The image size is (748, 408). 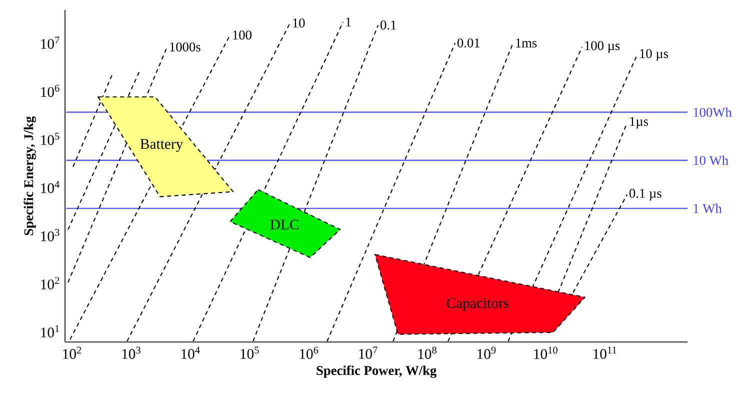 What do you see at coordinates (711, 161) in the screenshot?
I see `ref-line-label: 10 Wh` at bounding box center [711, 161].